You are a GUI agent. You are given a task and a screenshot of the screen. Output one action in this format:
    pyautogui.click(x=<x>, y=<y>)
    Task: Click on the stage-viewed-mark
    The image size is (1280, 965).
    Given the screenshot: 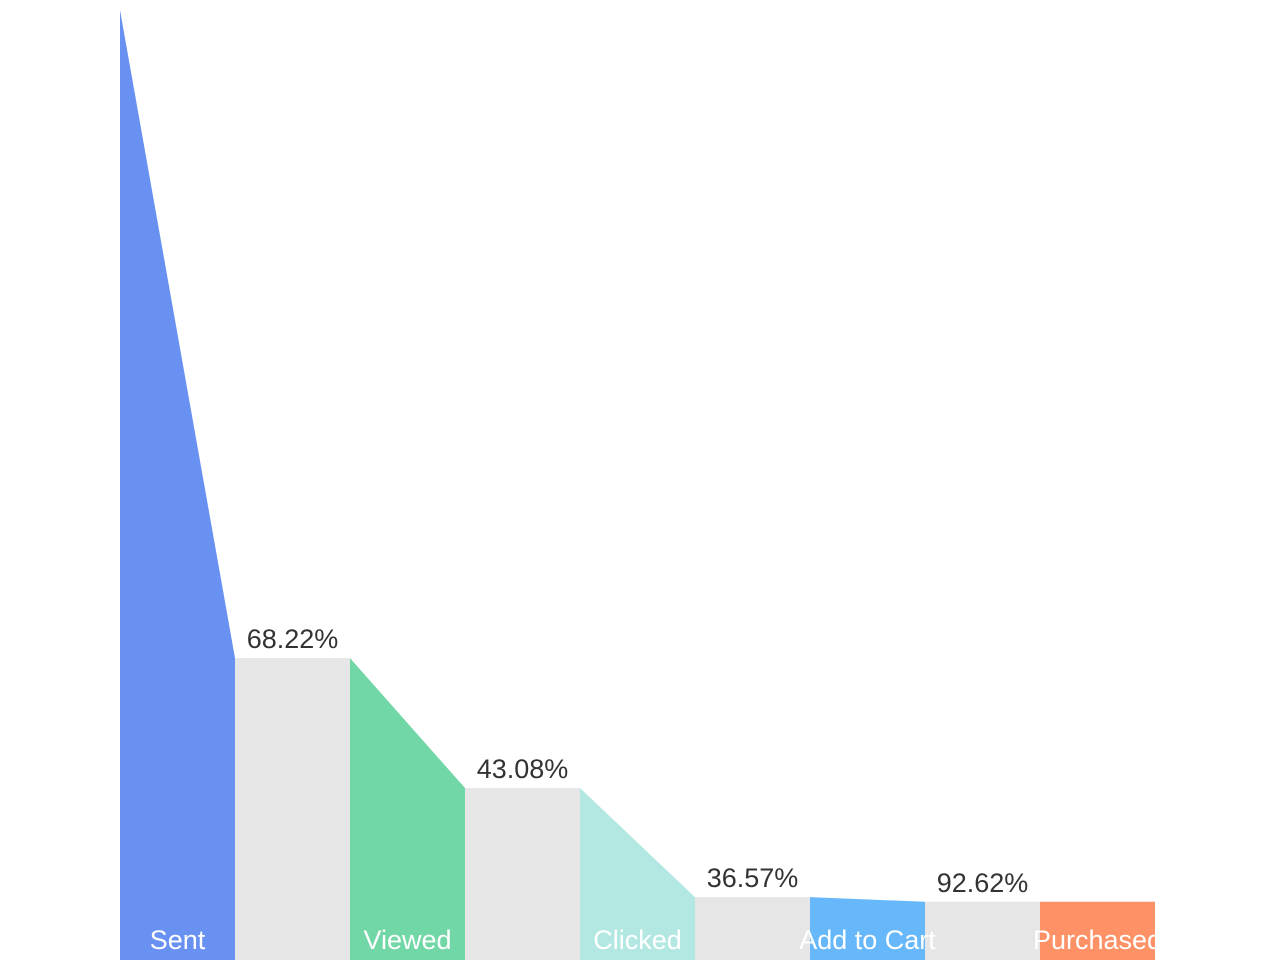 What is the action you would take?
    pyautogui.click(x=407, y=809)
    